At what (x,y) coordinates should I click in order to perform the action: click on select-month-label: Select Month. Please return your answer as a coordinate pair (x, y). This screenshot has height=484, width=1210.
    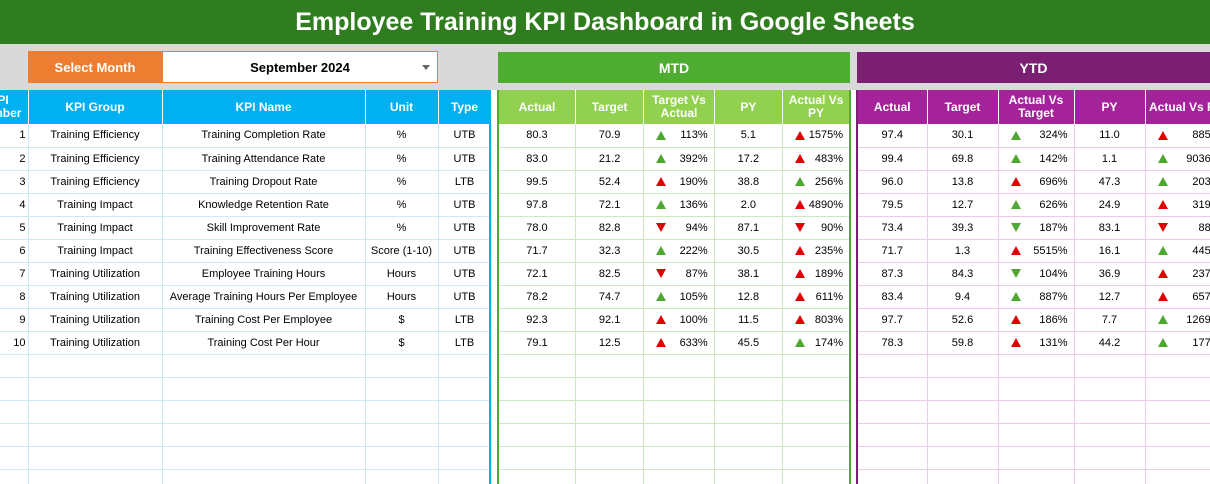
    Looking at the image, I should click on (95, 67).